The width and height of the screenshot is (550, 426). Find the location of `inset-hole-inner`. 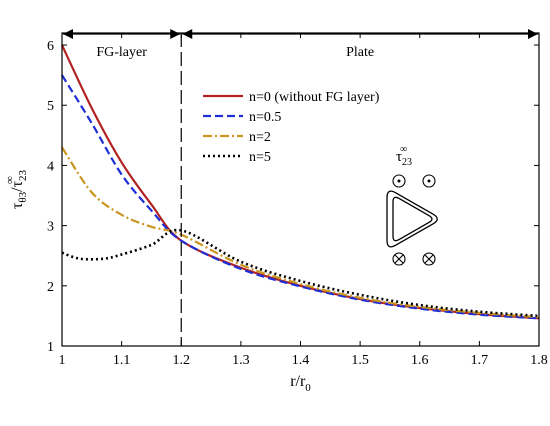

inset-hole-inner is located at coordinates (412, 219).